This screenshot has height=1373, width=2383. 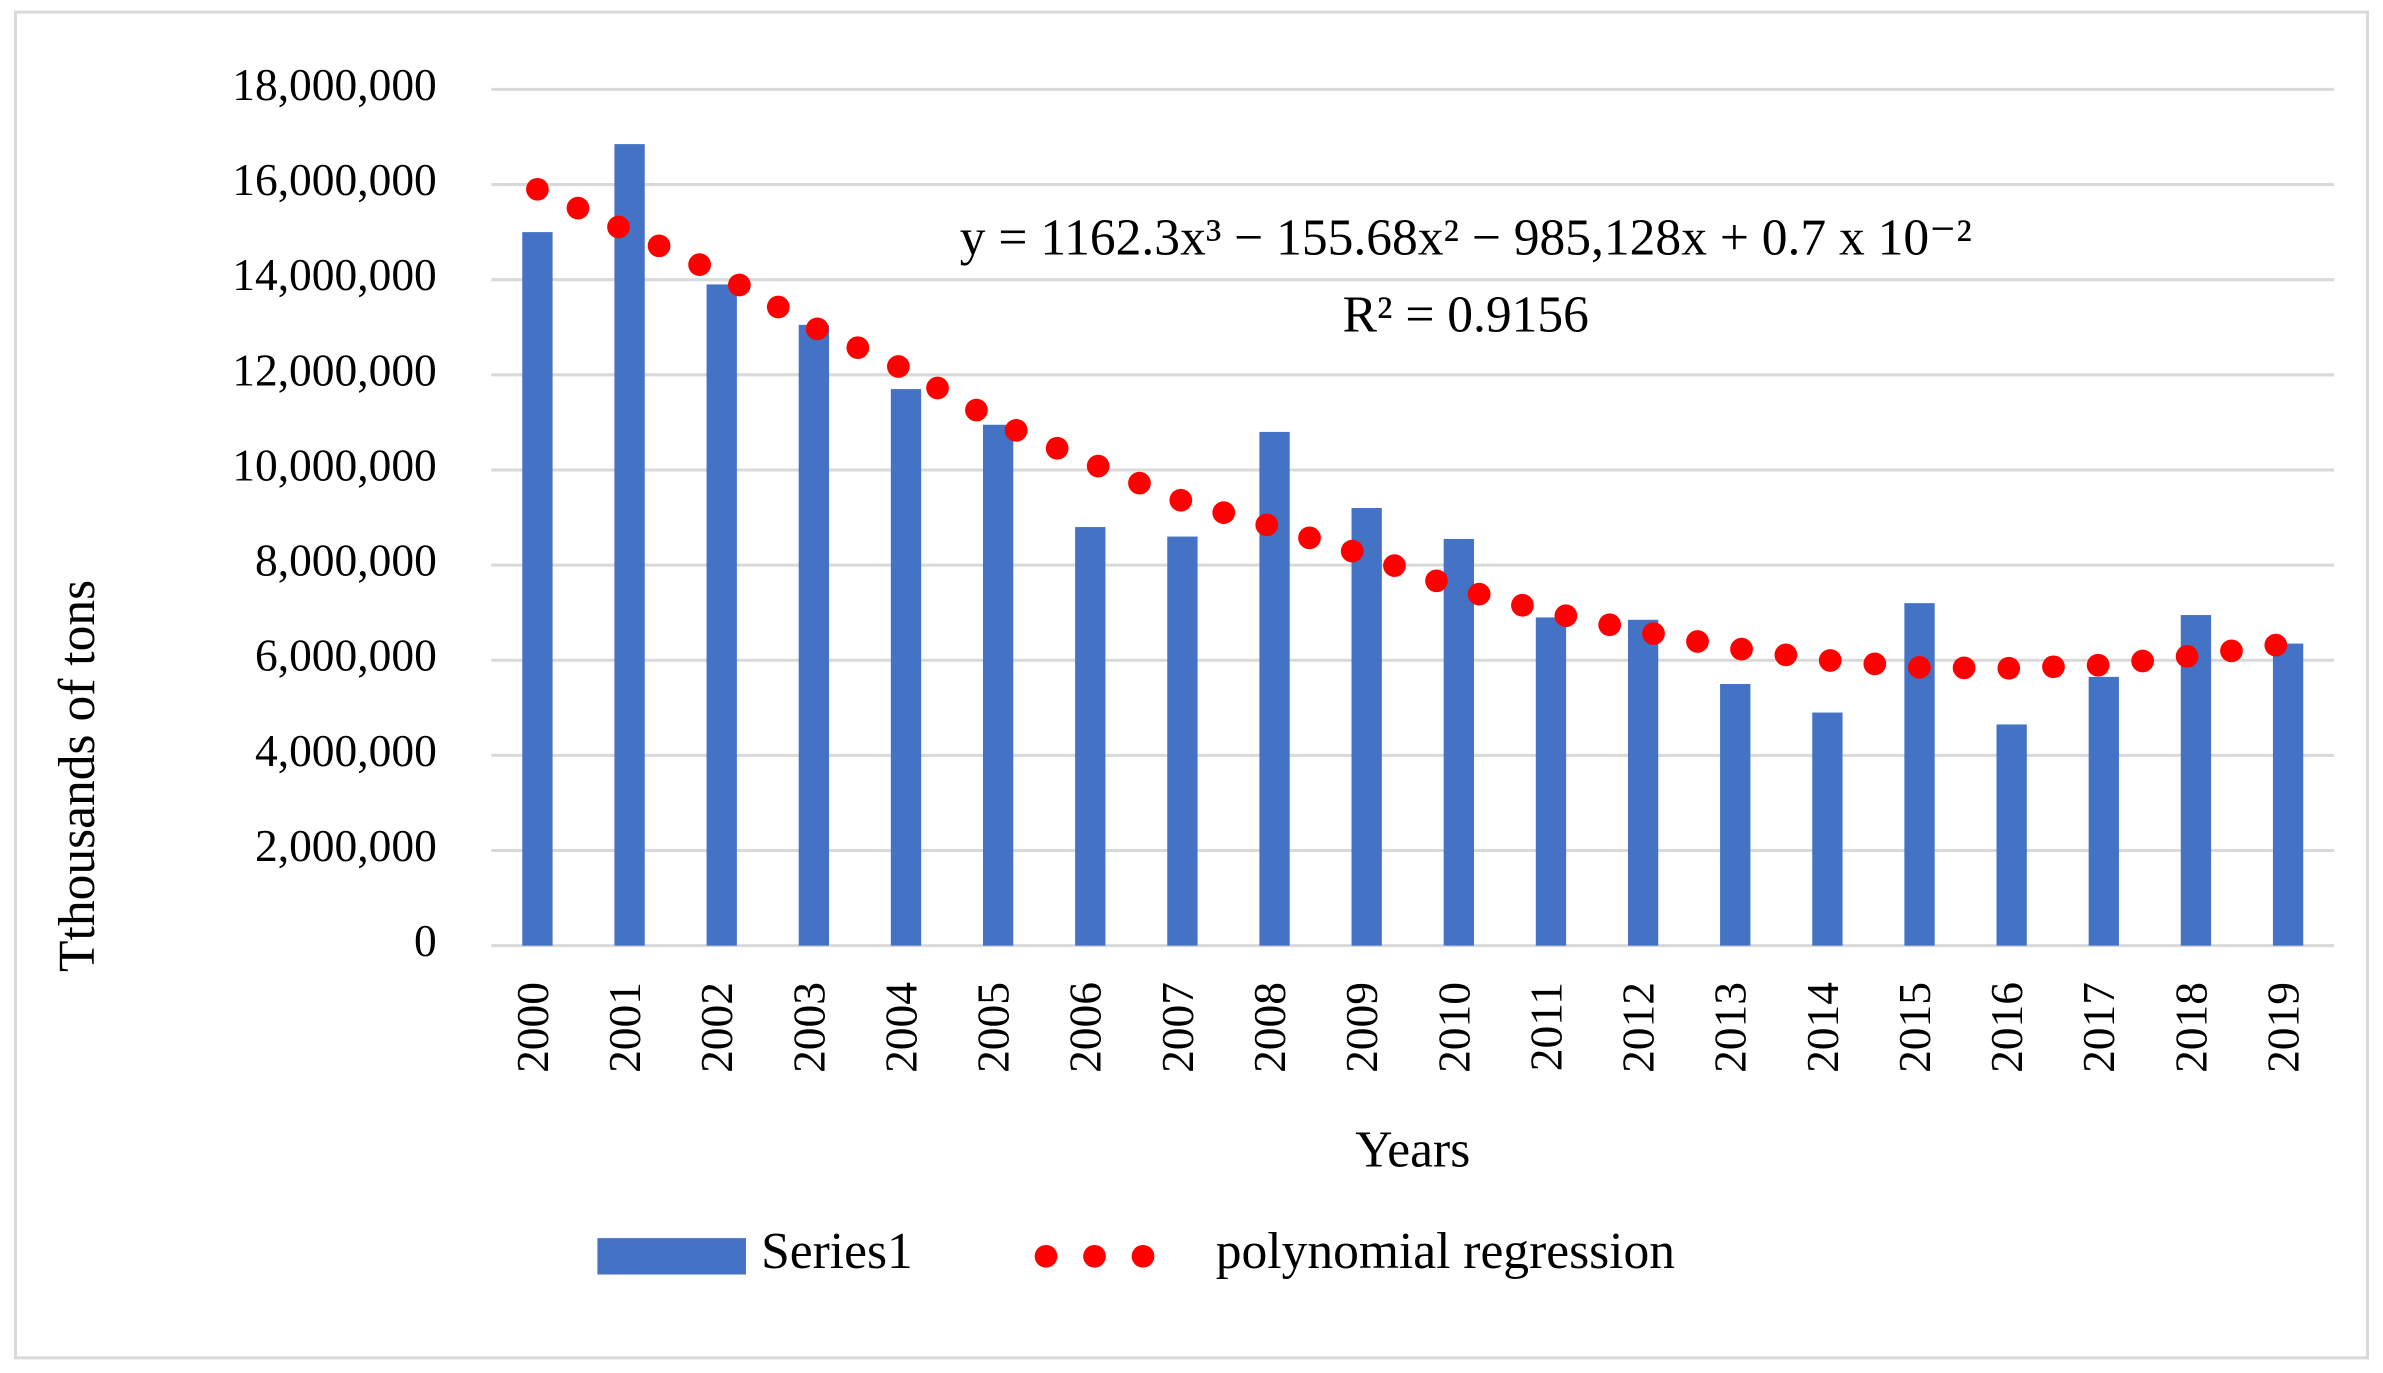 What do you see at coordinates (993, 1027) in the screenshot?
I see `x-tick-label: 2005` at bounding box center [993, 1027].